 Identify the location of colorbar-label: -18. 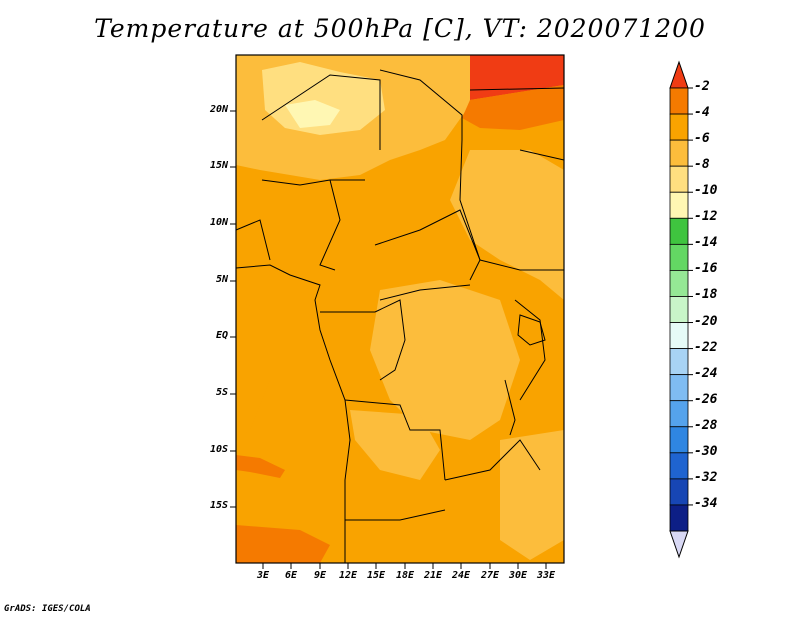
(706, 295).